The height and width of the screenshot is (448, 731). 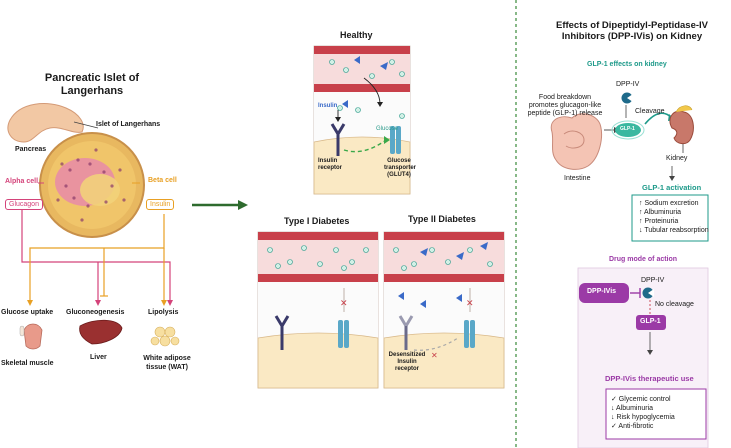 What do you see at coordinates (659, 221) in the screenshot?
I see `activation-item: ↑ Proteinuria` at bounding box center [659, 221].